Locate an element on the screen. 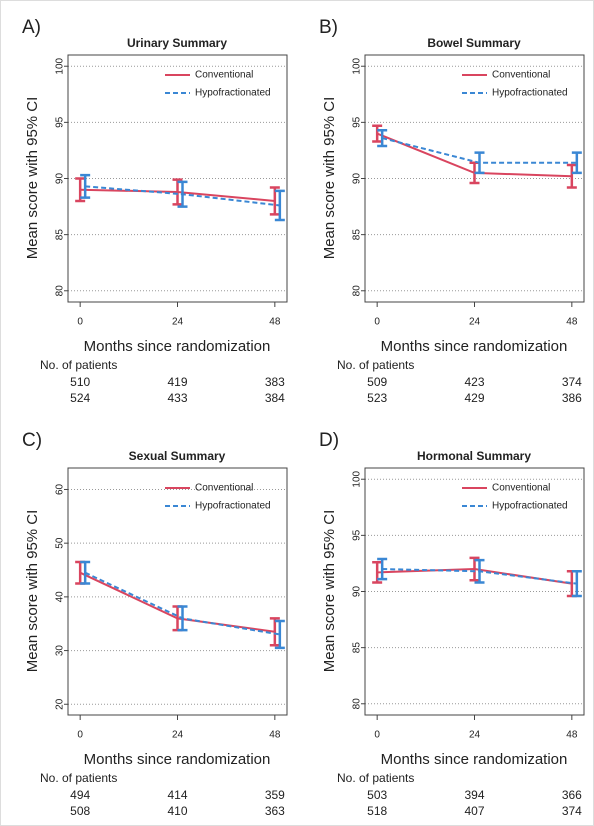 The width and height of the screenshot is (594, 826). patient-count: 518 is located at coordinates (377, 811).